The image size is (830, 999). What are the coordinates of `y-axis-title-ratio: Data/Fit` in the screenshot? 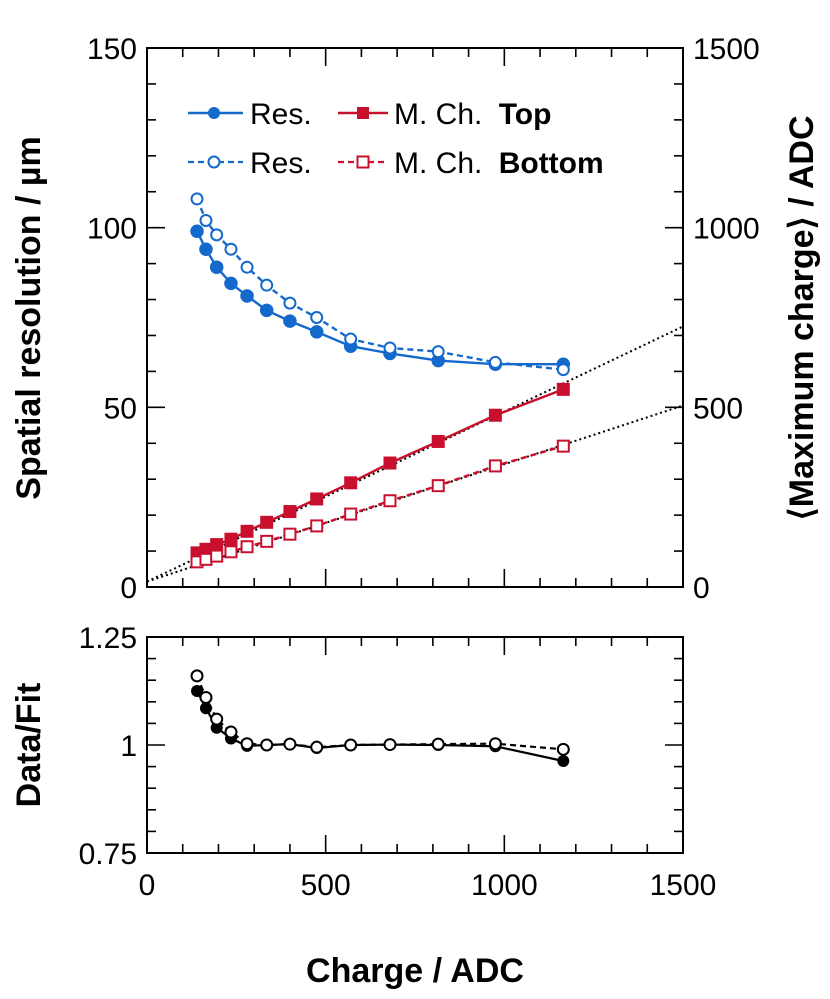 It's located at (29, 745).